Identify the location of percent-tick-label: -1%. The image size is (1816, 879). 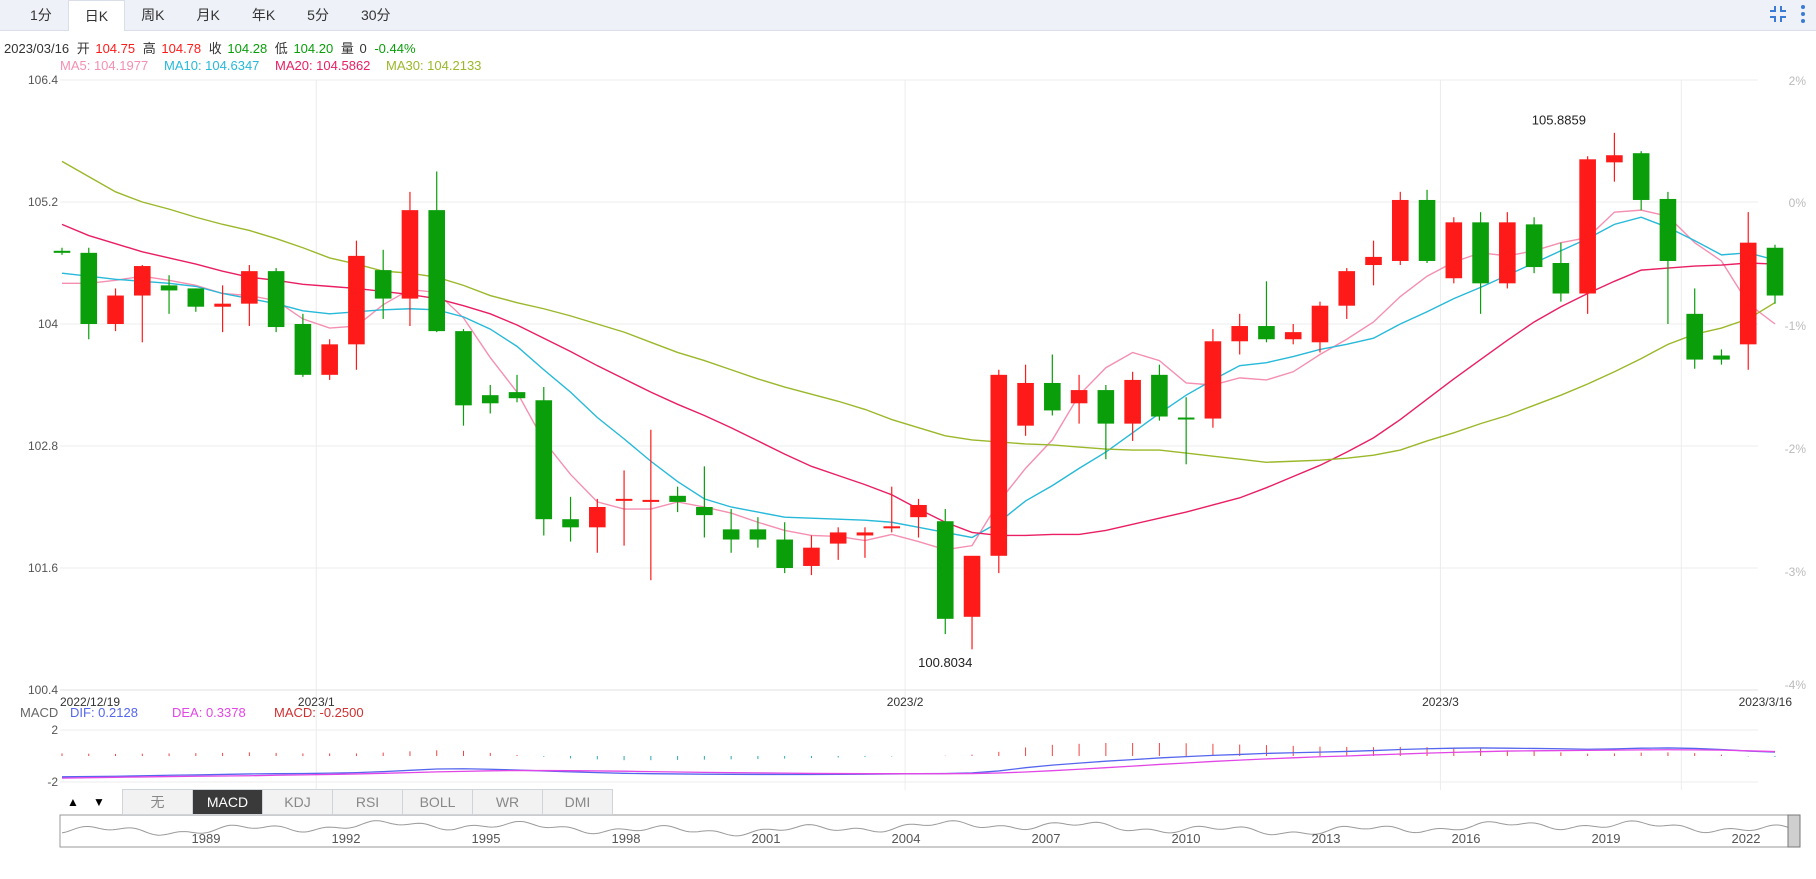
(1796, 326).